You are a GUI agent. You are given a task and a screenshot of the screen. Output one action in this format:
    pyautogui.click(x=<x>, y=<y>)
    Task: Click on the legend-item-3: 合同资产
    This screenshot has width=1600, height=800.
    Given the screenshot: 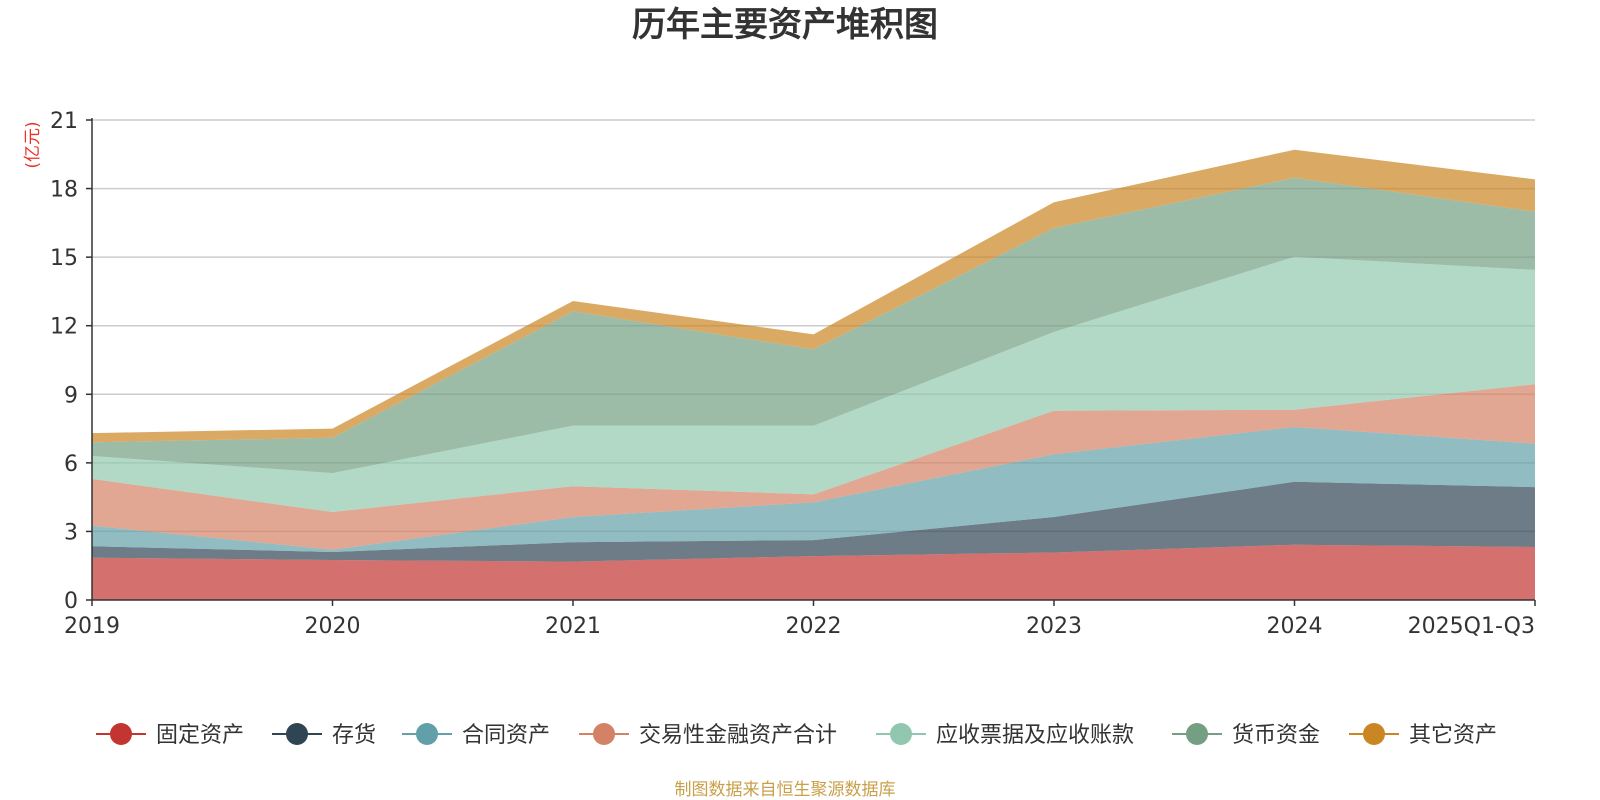 What is the action you would take?
    pyautogui.click(x=476, y=735)
    